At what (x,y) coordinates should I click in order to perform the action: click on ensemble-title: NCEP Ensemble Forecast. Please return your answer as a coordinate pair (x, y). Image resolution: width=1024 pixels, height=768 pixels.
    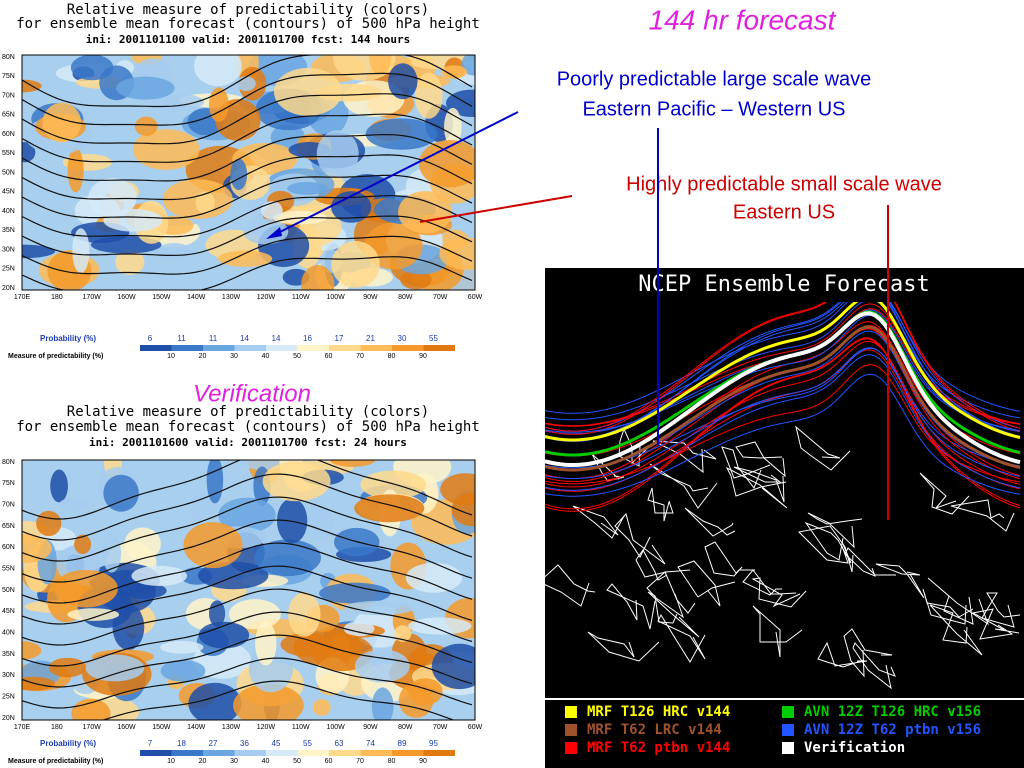
    Looking at the image, I should click on (783, 284).